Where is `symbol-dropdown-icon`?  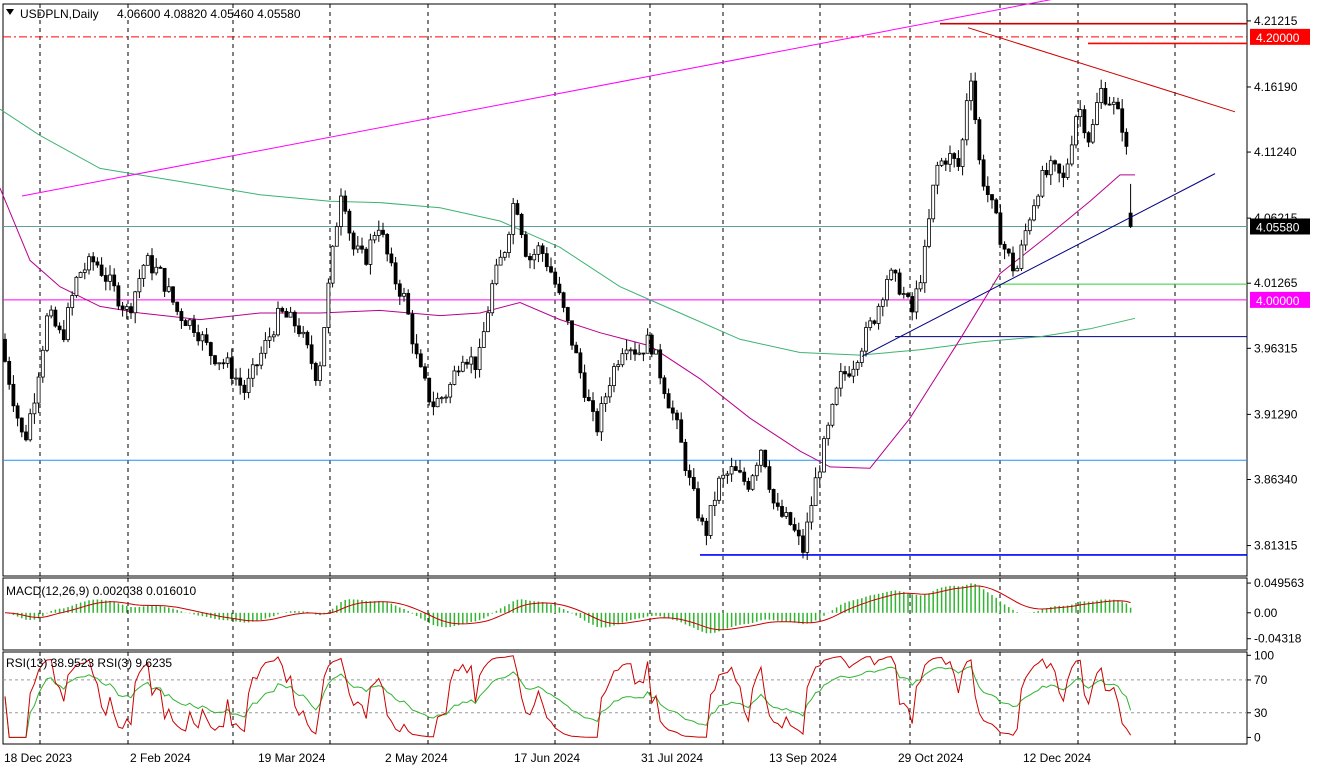 symbol-dropdown-icon is located at coordinates (10, 12).